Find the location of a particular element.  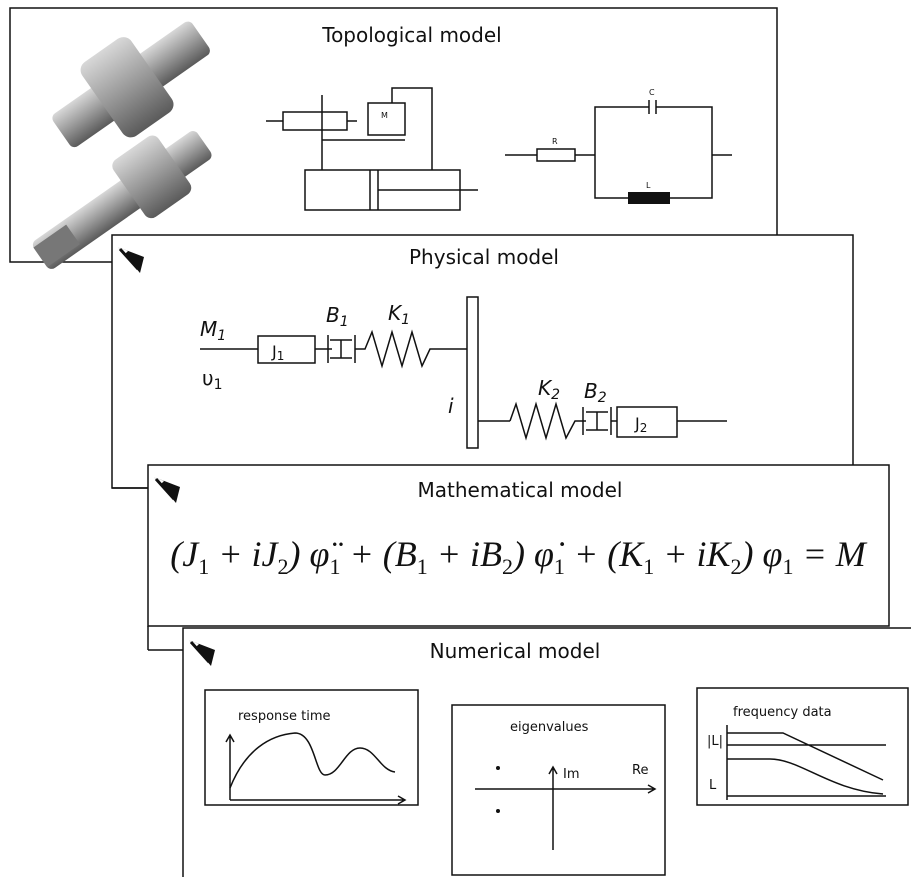

plot-title: eigenvalues is located at coordinates (549, 727).